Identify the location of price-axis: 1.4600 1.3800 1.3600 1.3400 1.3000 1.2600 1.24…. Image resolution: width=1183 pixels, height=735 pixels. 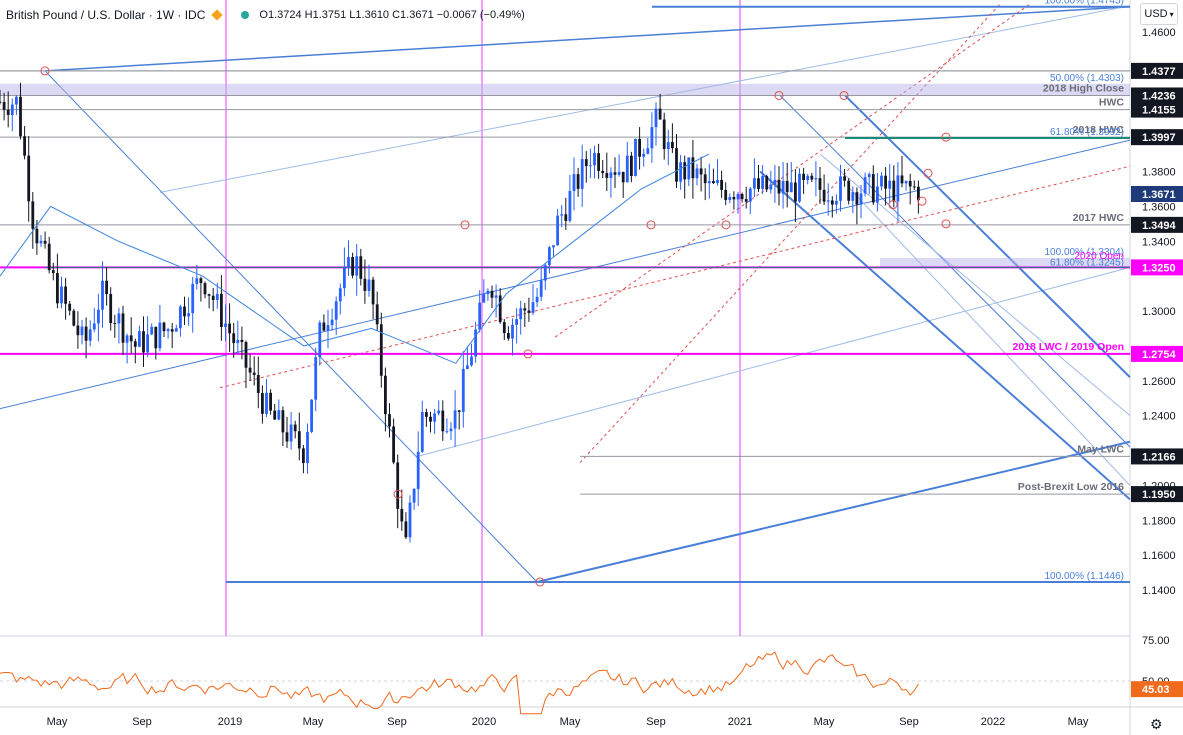
(1157, 362).